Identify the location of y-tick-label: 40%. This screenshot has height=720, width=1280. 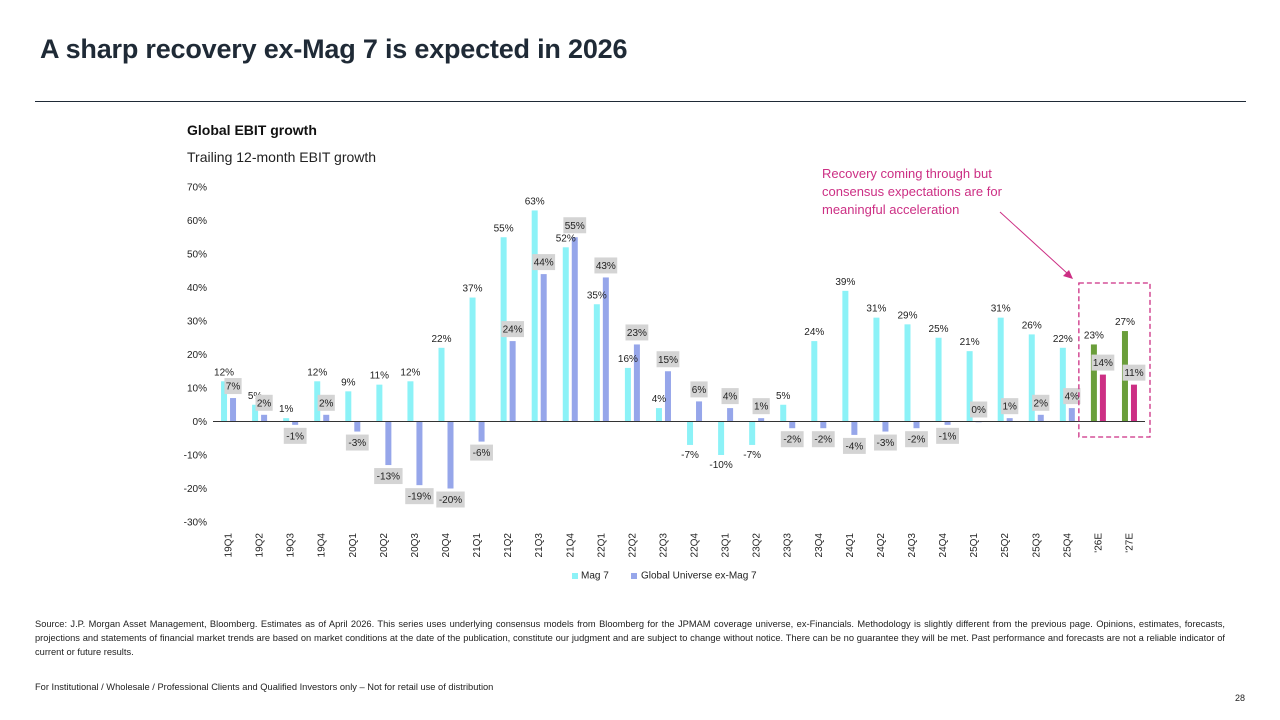
(197, 288).